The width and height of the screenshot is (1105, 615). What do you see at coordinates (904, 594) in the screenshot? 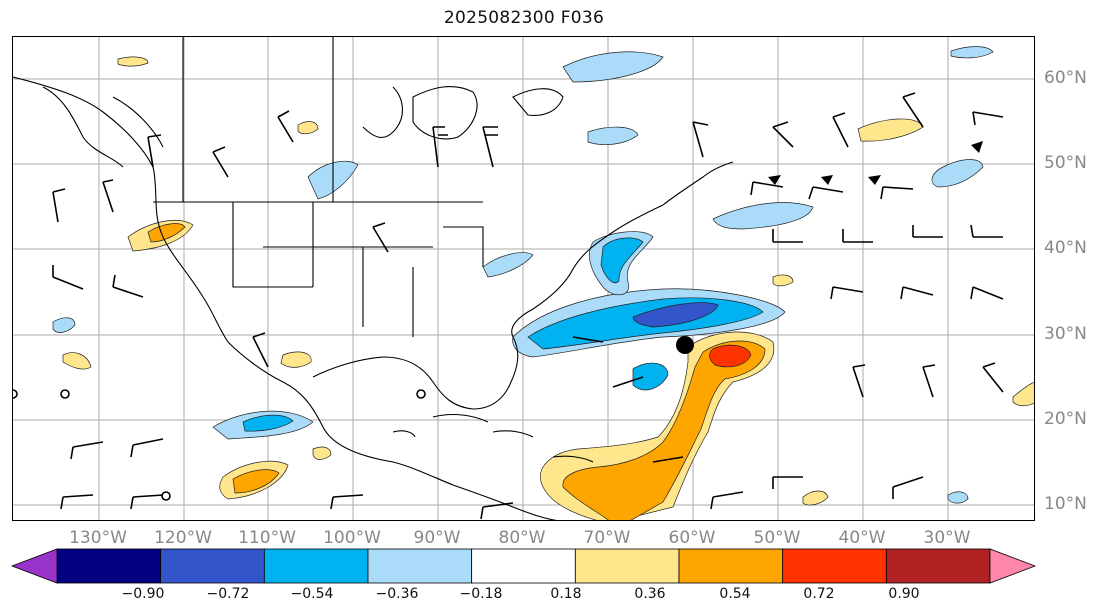
I see `colorbar-tick: 0.90` at bounding box center [904, 594].